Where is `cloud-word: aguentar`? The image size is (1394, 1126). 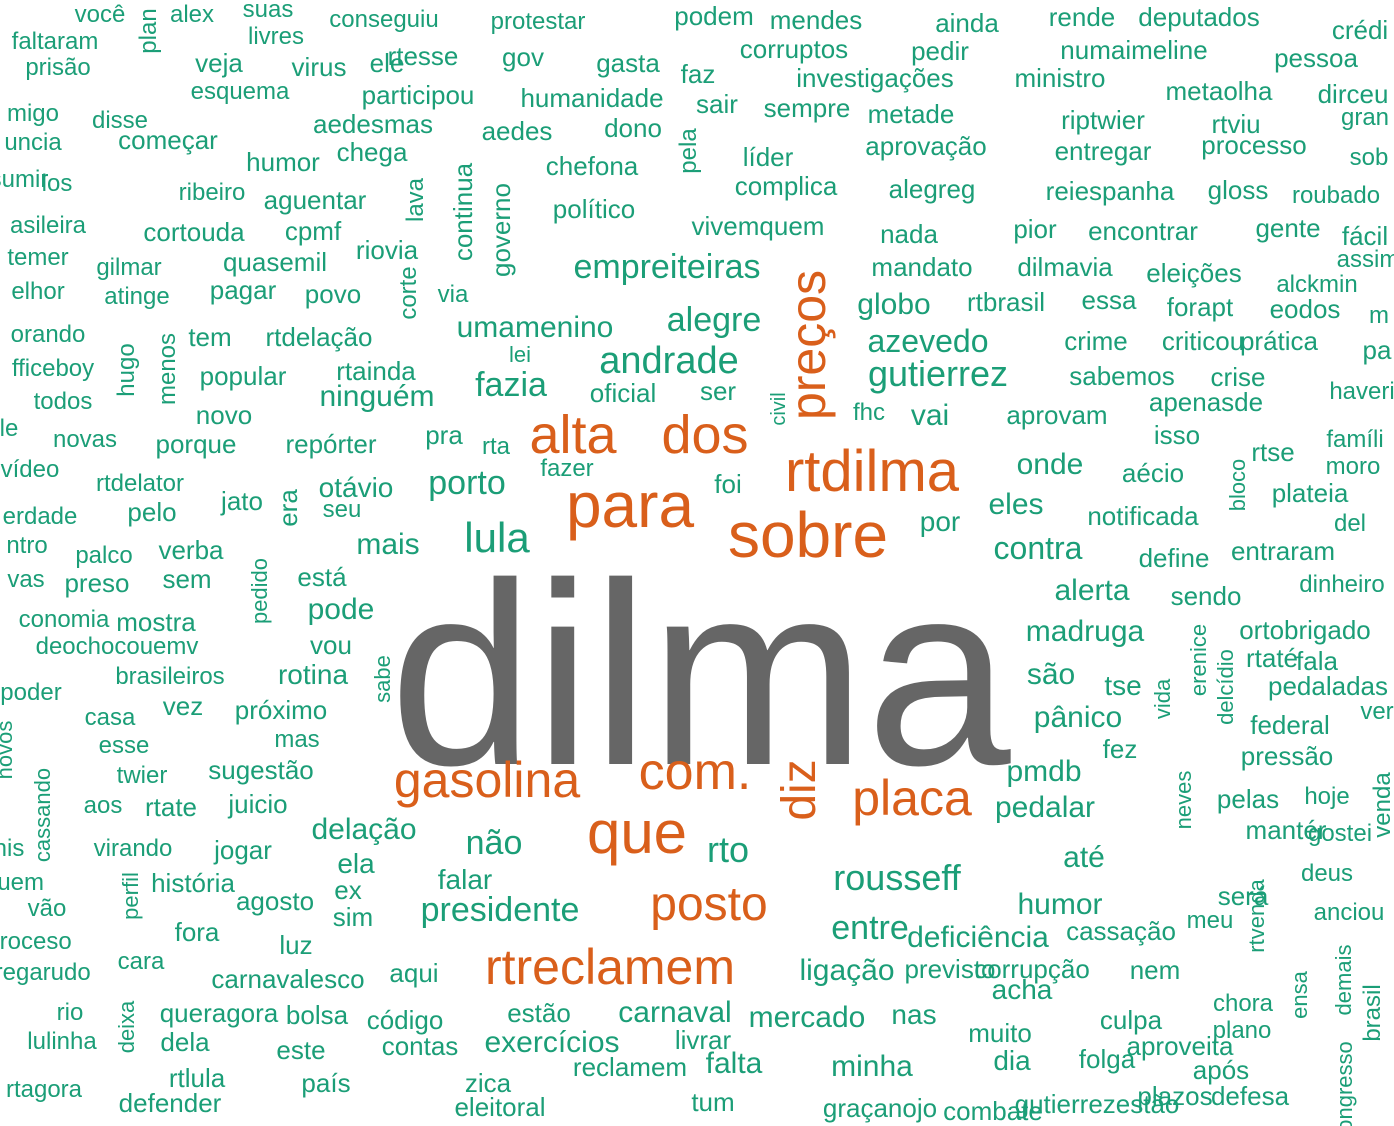
cloud-word: aguentar is located at coordinates (315, 200).